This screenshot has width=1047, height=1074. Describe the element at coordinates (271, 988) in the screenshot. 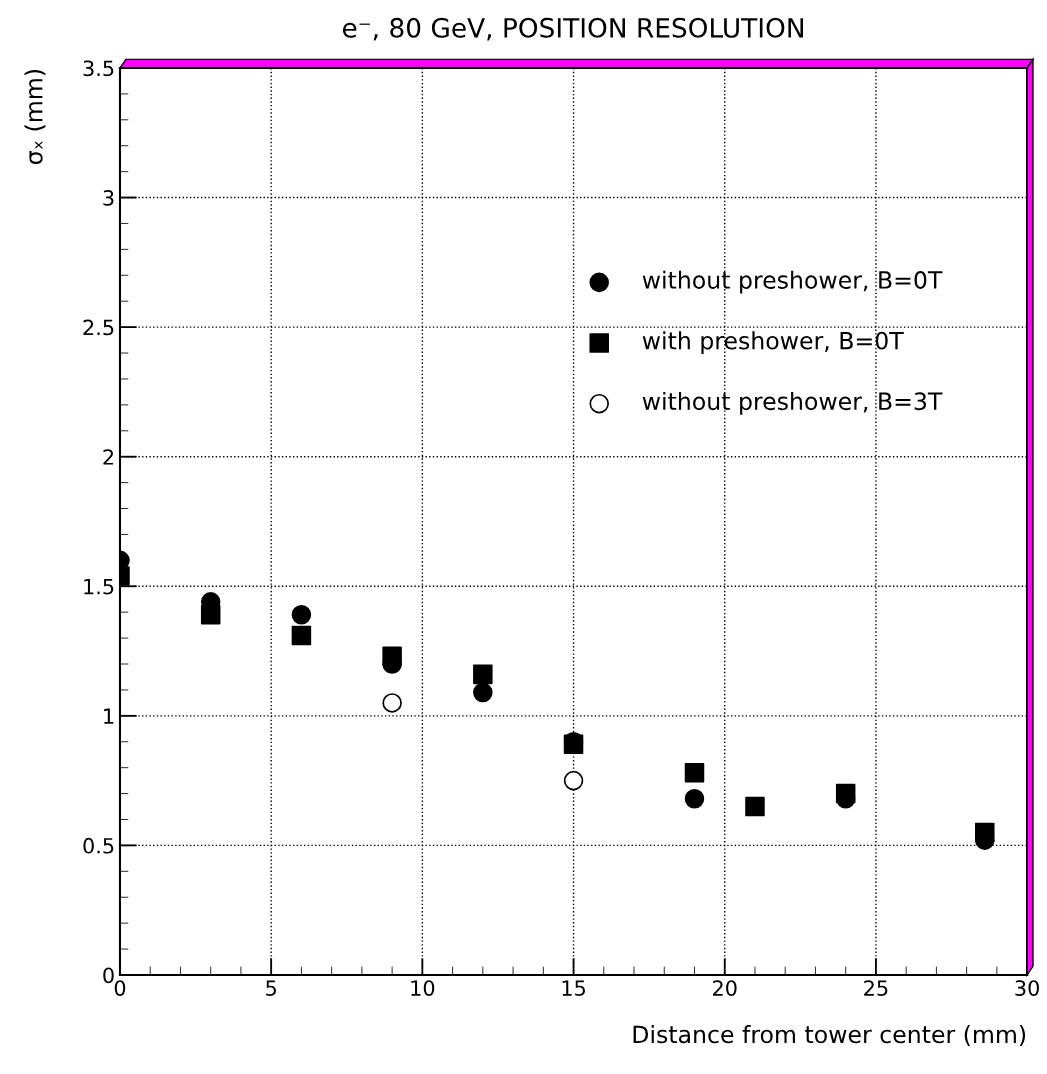

I see `x-tick-label: 5` at that location.